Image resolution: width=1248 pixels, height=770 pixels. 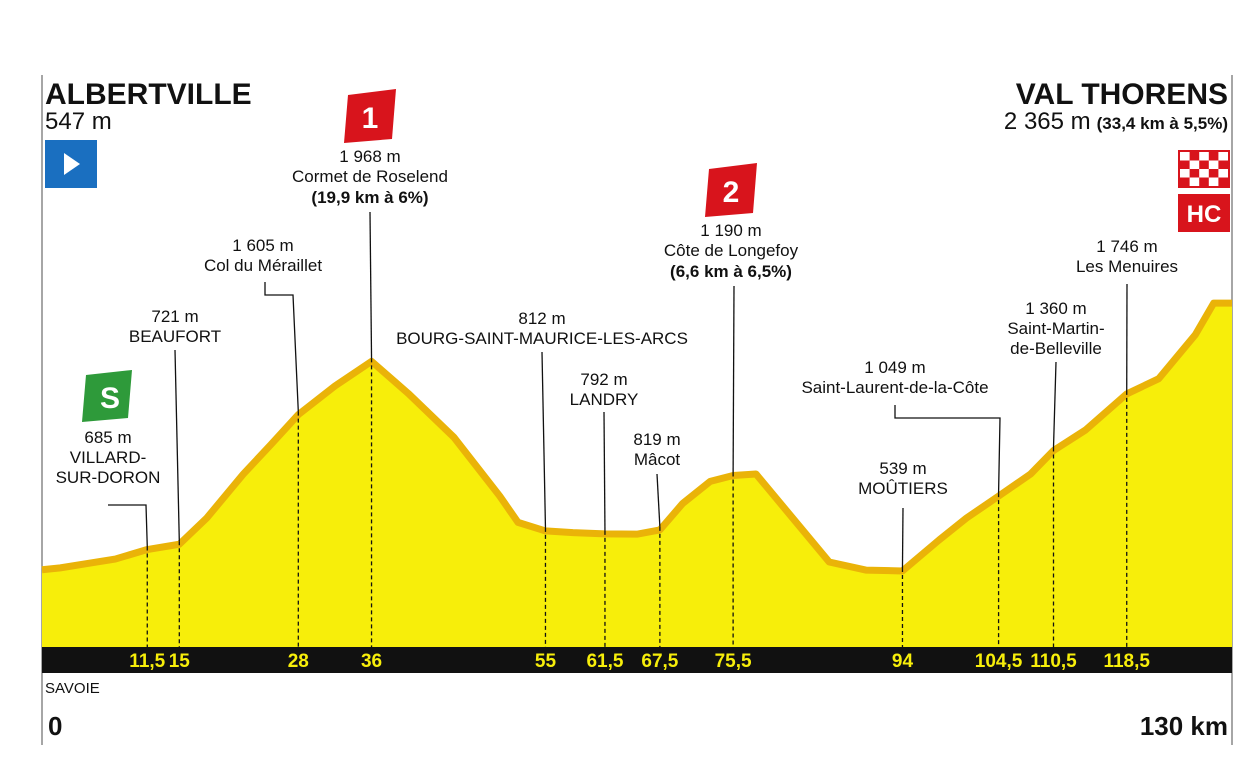 I want to click on x-tick-label: 15, so click(x=180, y=661).